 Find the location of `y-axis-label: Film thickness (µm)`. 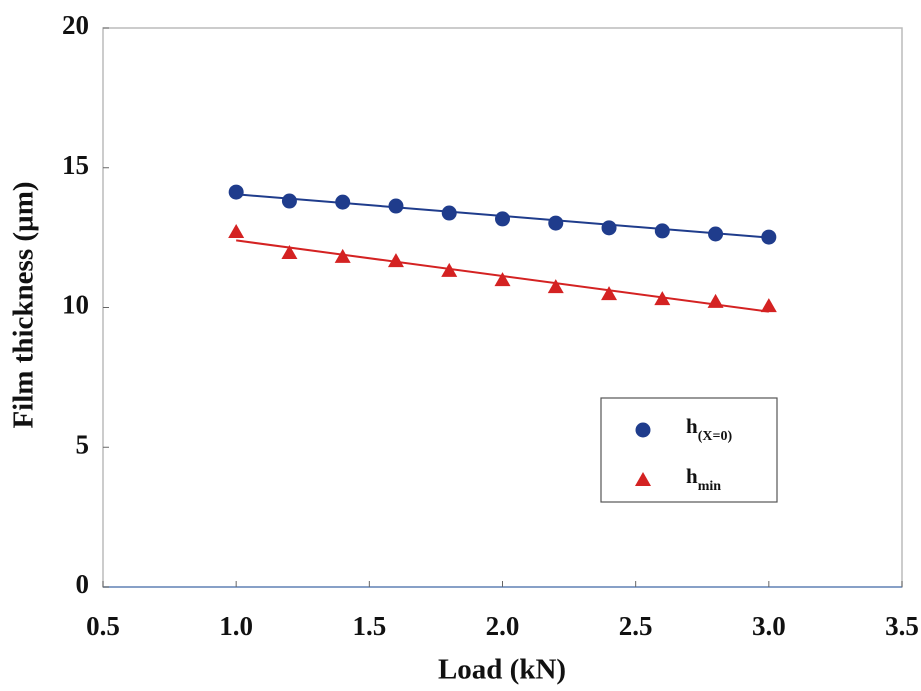

y-axis-label: Film thickness (µm) is located at coordinates (24, 304).